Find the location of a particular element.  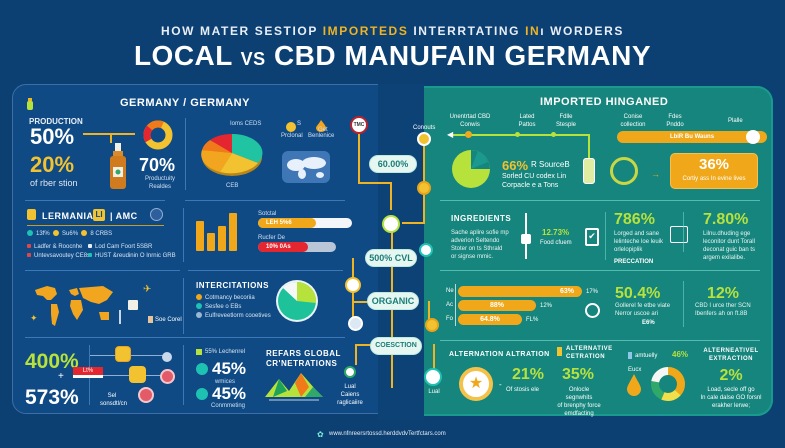

stat-12: 12% is located at coordinates (723, 293).